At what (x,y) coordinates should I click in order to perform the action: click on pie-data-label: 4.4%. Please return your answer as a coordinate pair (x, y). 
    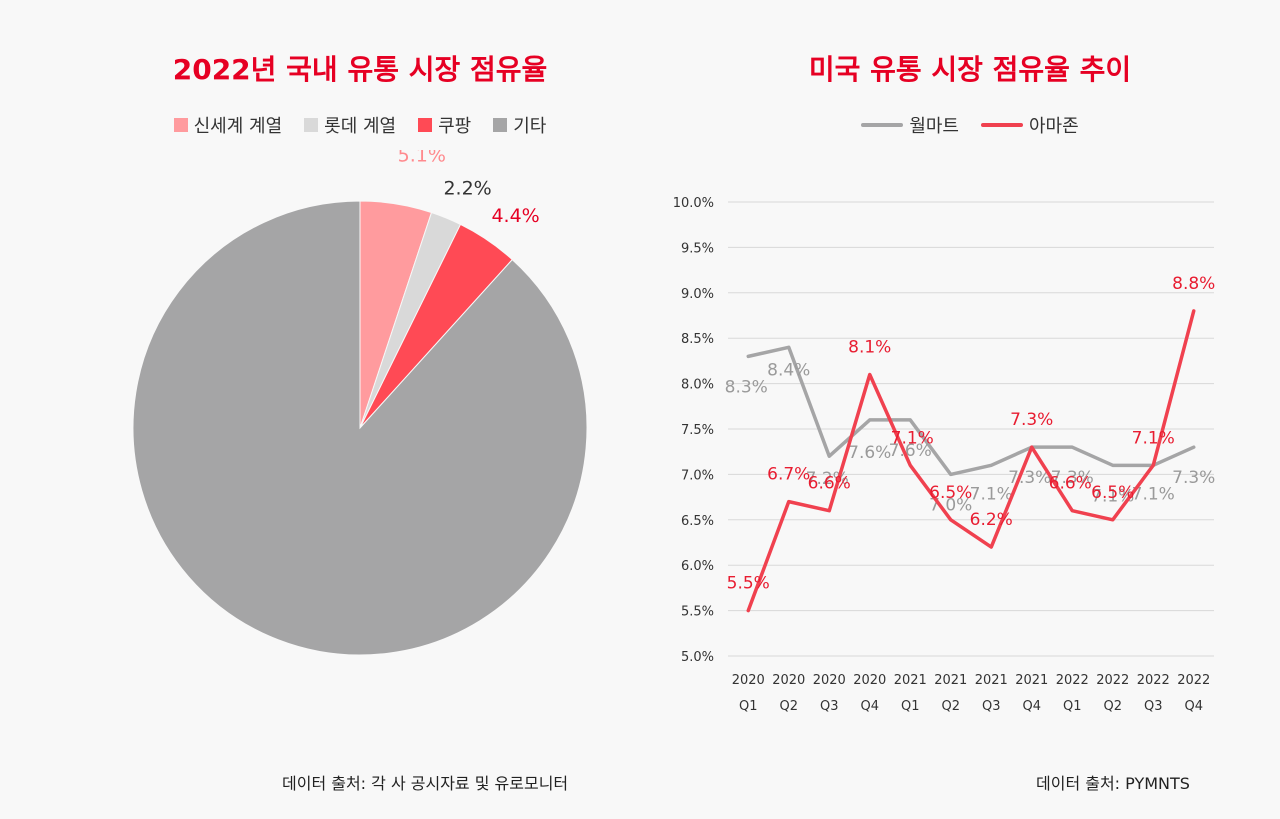
    Looking at the image, I should click on (515, 216).